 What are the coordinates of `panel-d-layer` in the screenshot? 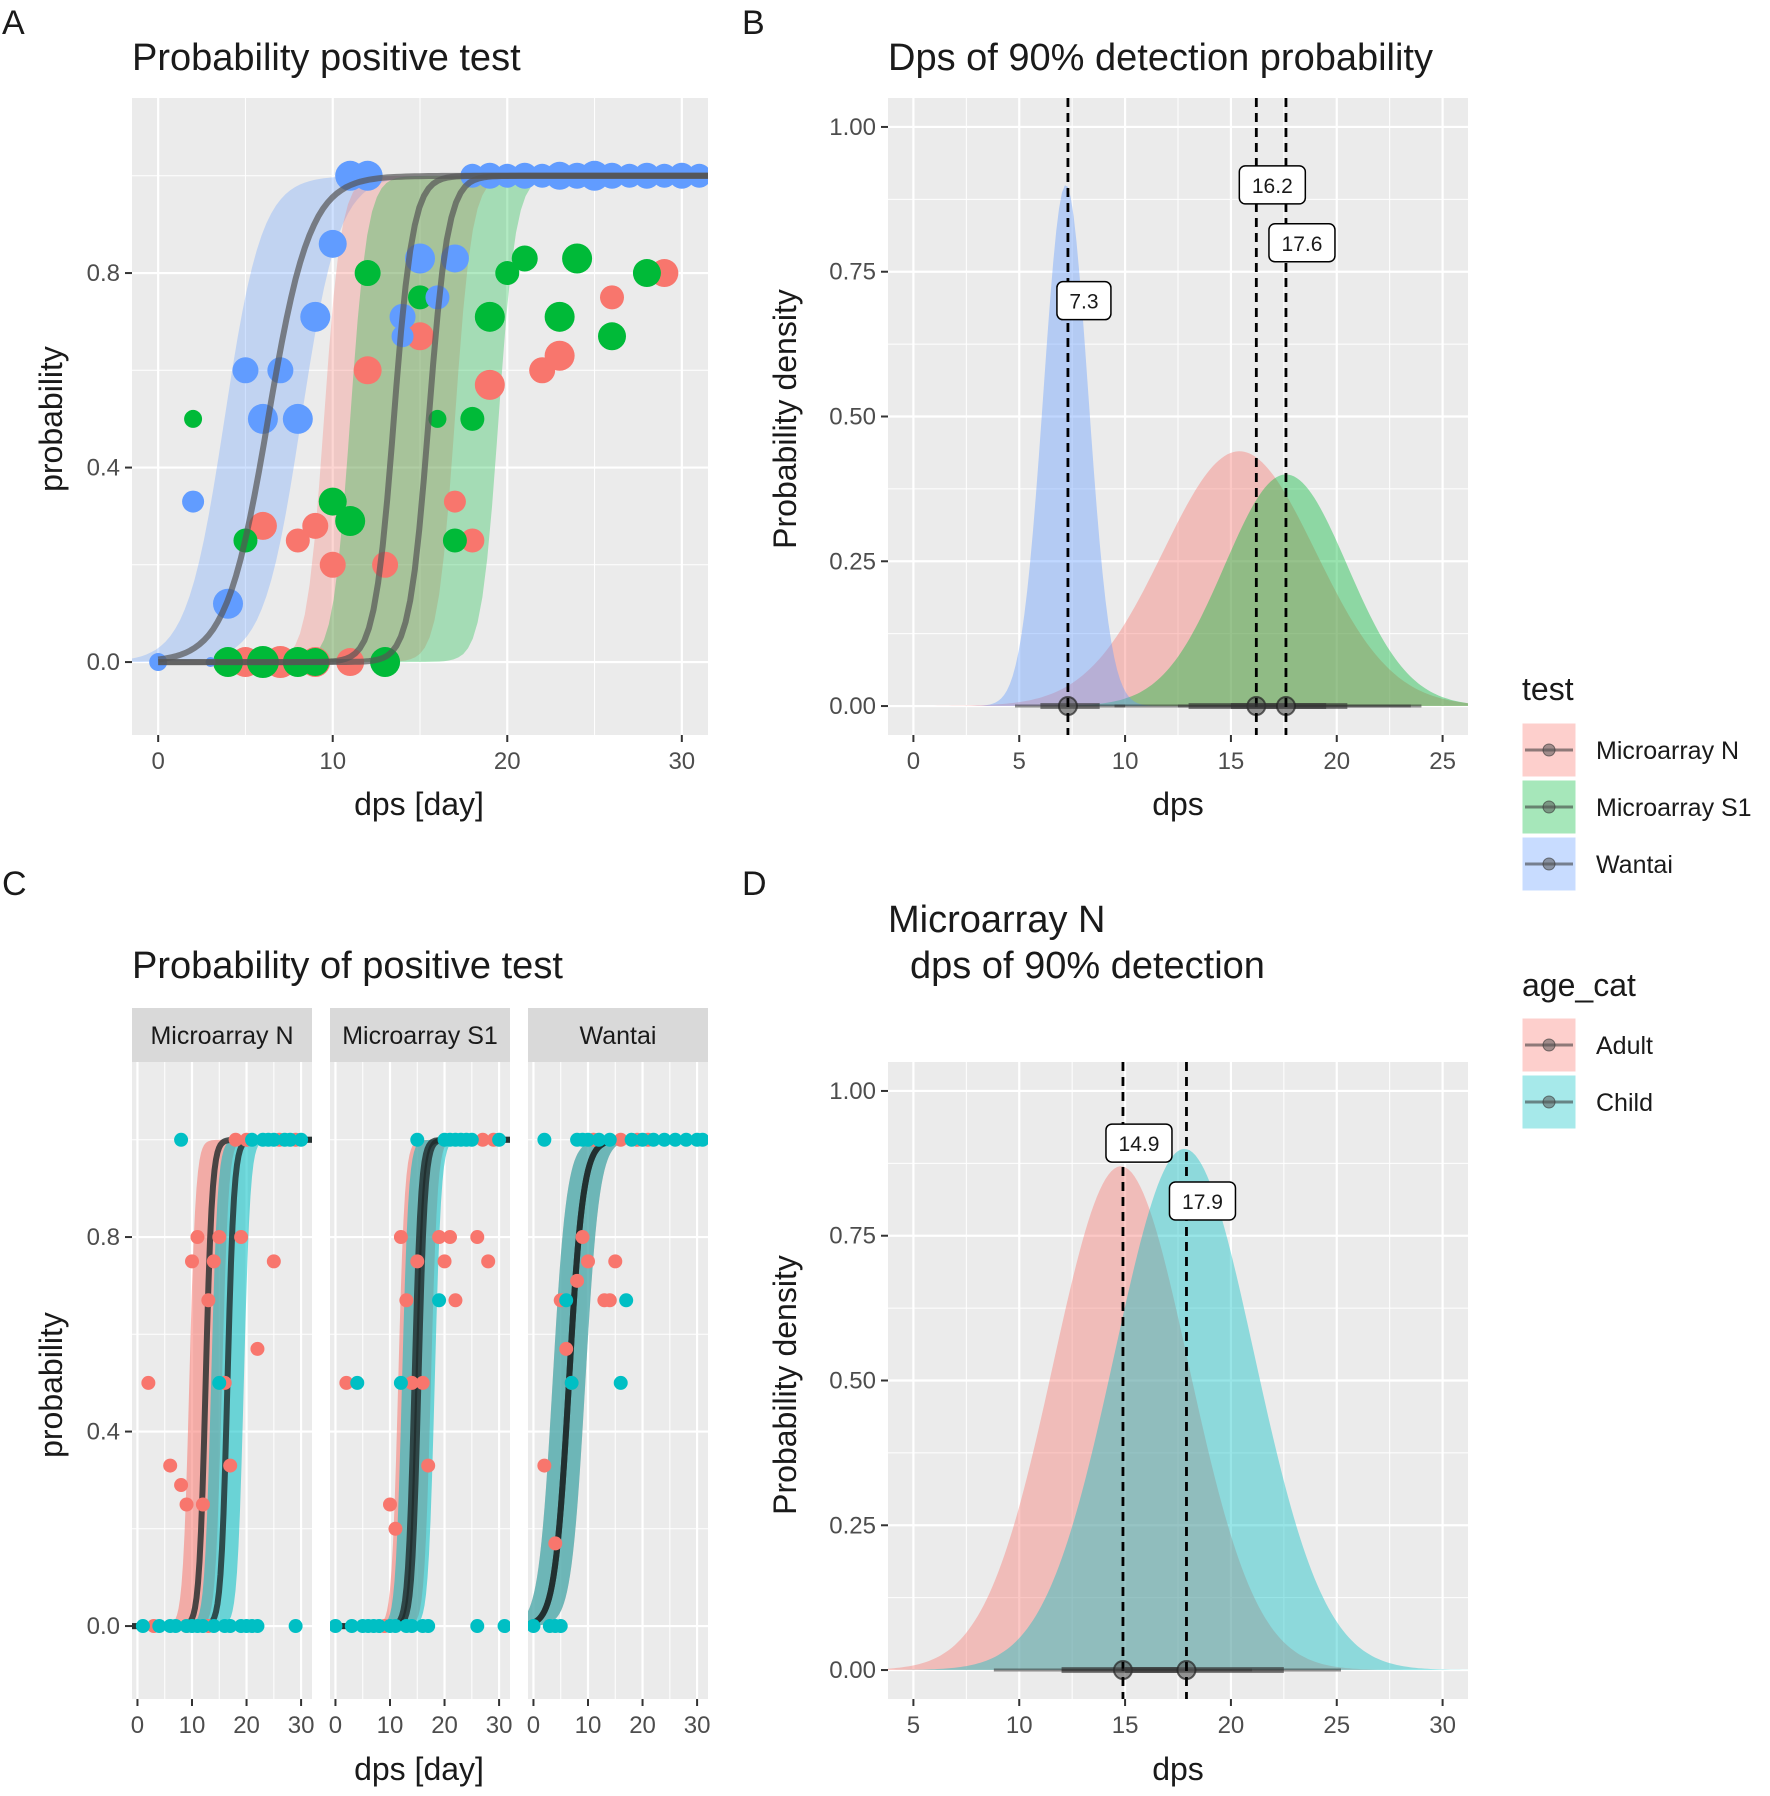 It's located at (1178, 1380).